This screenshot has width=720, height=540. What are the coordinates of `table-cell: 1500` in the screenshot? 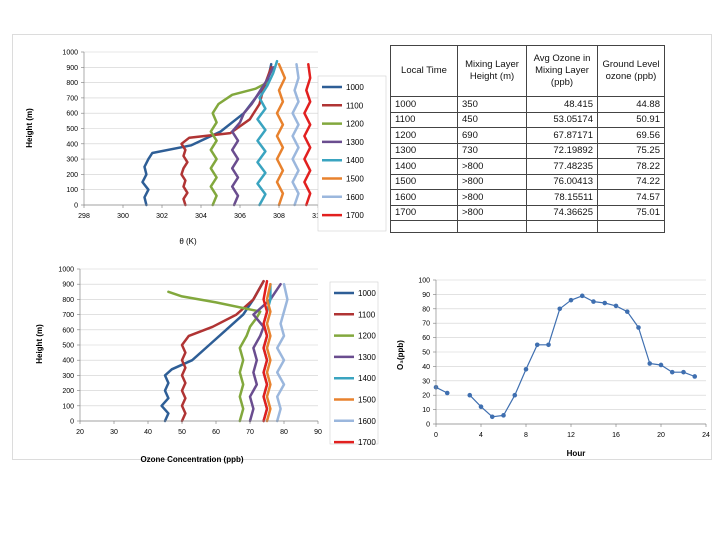 It's located at (424, 181).